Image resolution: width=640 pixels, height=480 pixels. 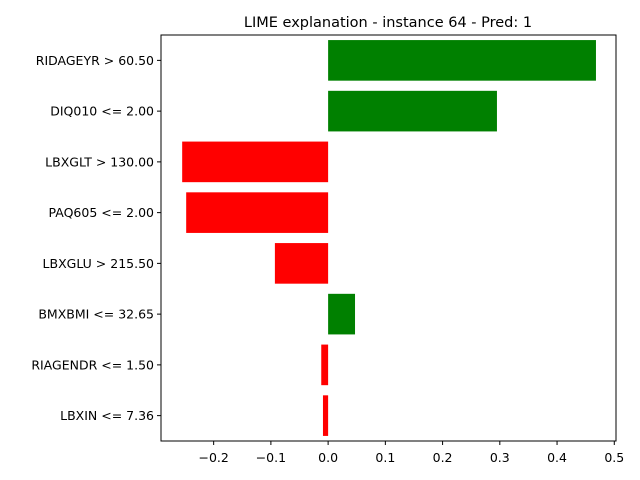 What do you see at coordinates (443, 457) in the screenshot?
I see `x-tick-label-4: 0.2` at bounding box center [443, 457].